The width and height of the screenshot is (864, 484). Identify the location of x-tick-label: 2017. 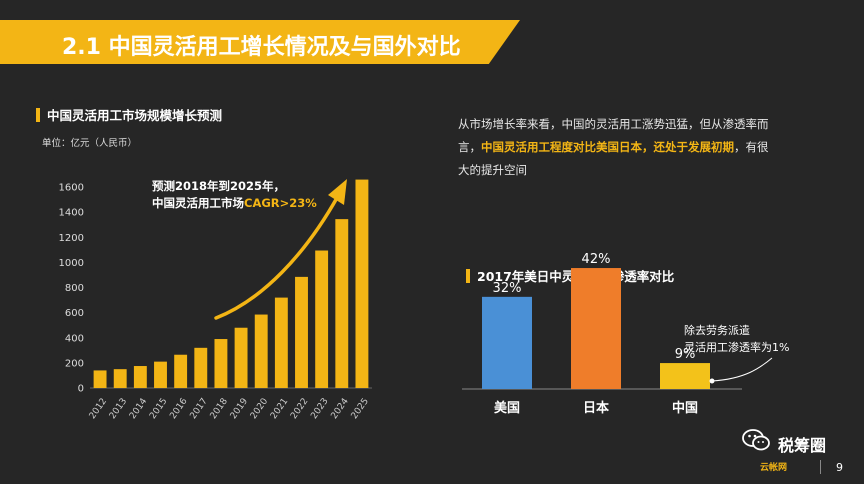
(198, 409).